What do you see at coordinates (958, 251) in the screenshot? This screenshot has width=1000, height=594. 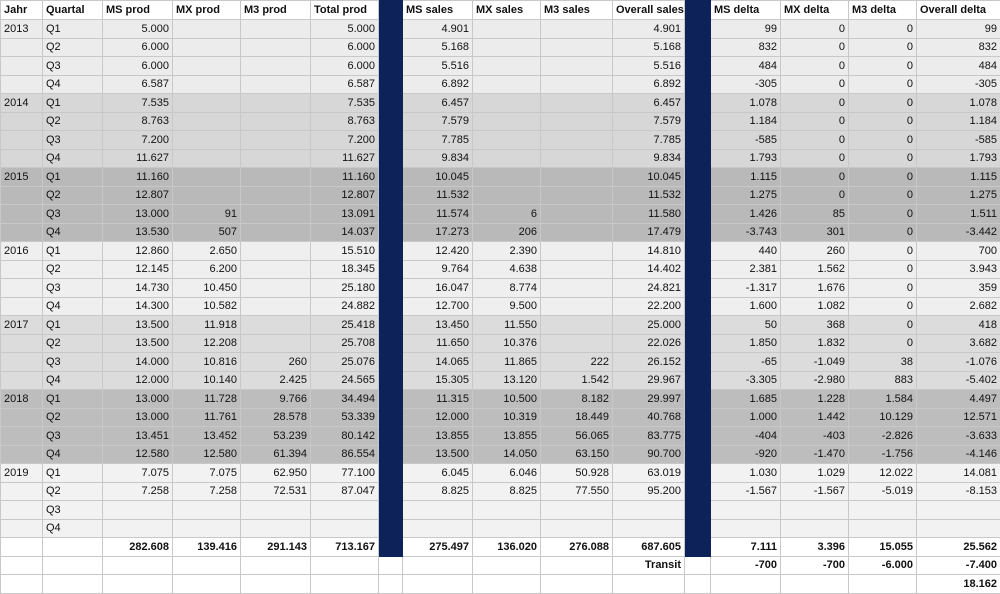 I see `value-cell: 700` at bounding box center [958, 251].